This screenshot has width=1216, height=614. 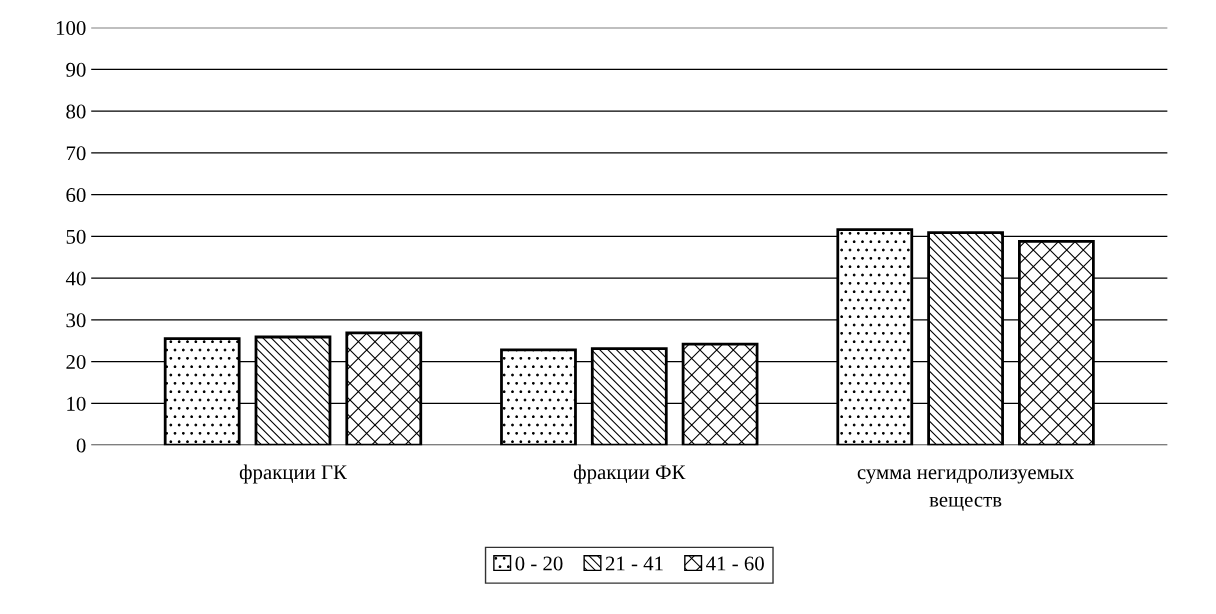 What do you see at coordinates (293, 474) in the screenshot?
I see `x-tick-label: фракции ГК` at bounding box center [293, 474].